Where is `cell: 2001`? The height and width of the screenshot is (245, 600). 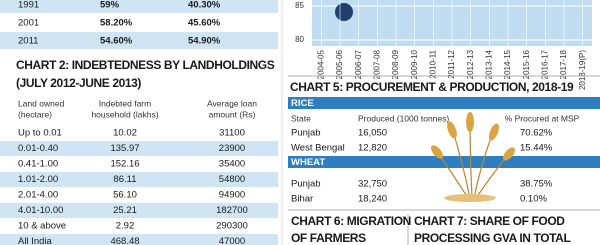
cell: 2001 is located at coordinates (28, 23).